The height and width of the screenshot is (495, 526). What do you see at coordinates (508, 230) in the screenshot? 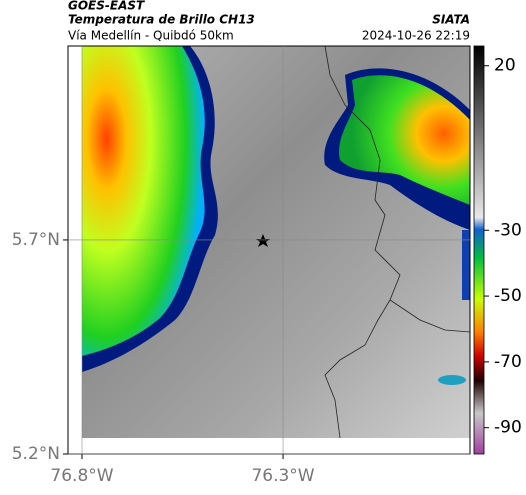
I see `colorbar-tick-label: -30` at bounding box center [508, 230].